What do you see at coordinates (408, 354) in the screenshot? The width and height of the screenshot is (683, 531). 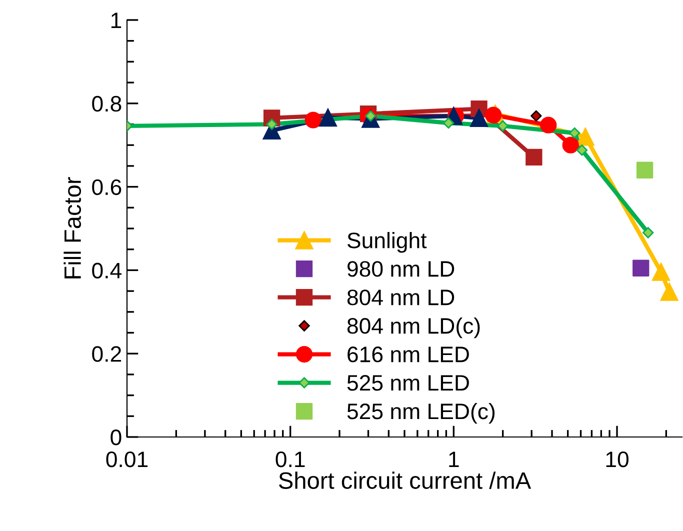 I see `legend-label: 616 nm LED` at bounding box center [408, 354].